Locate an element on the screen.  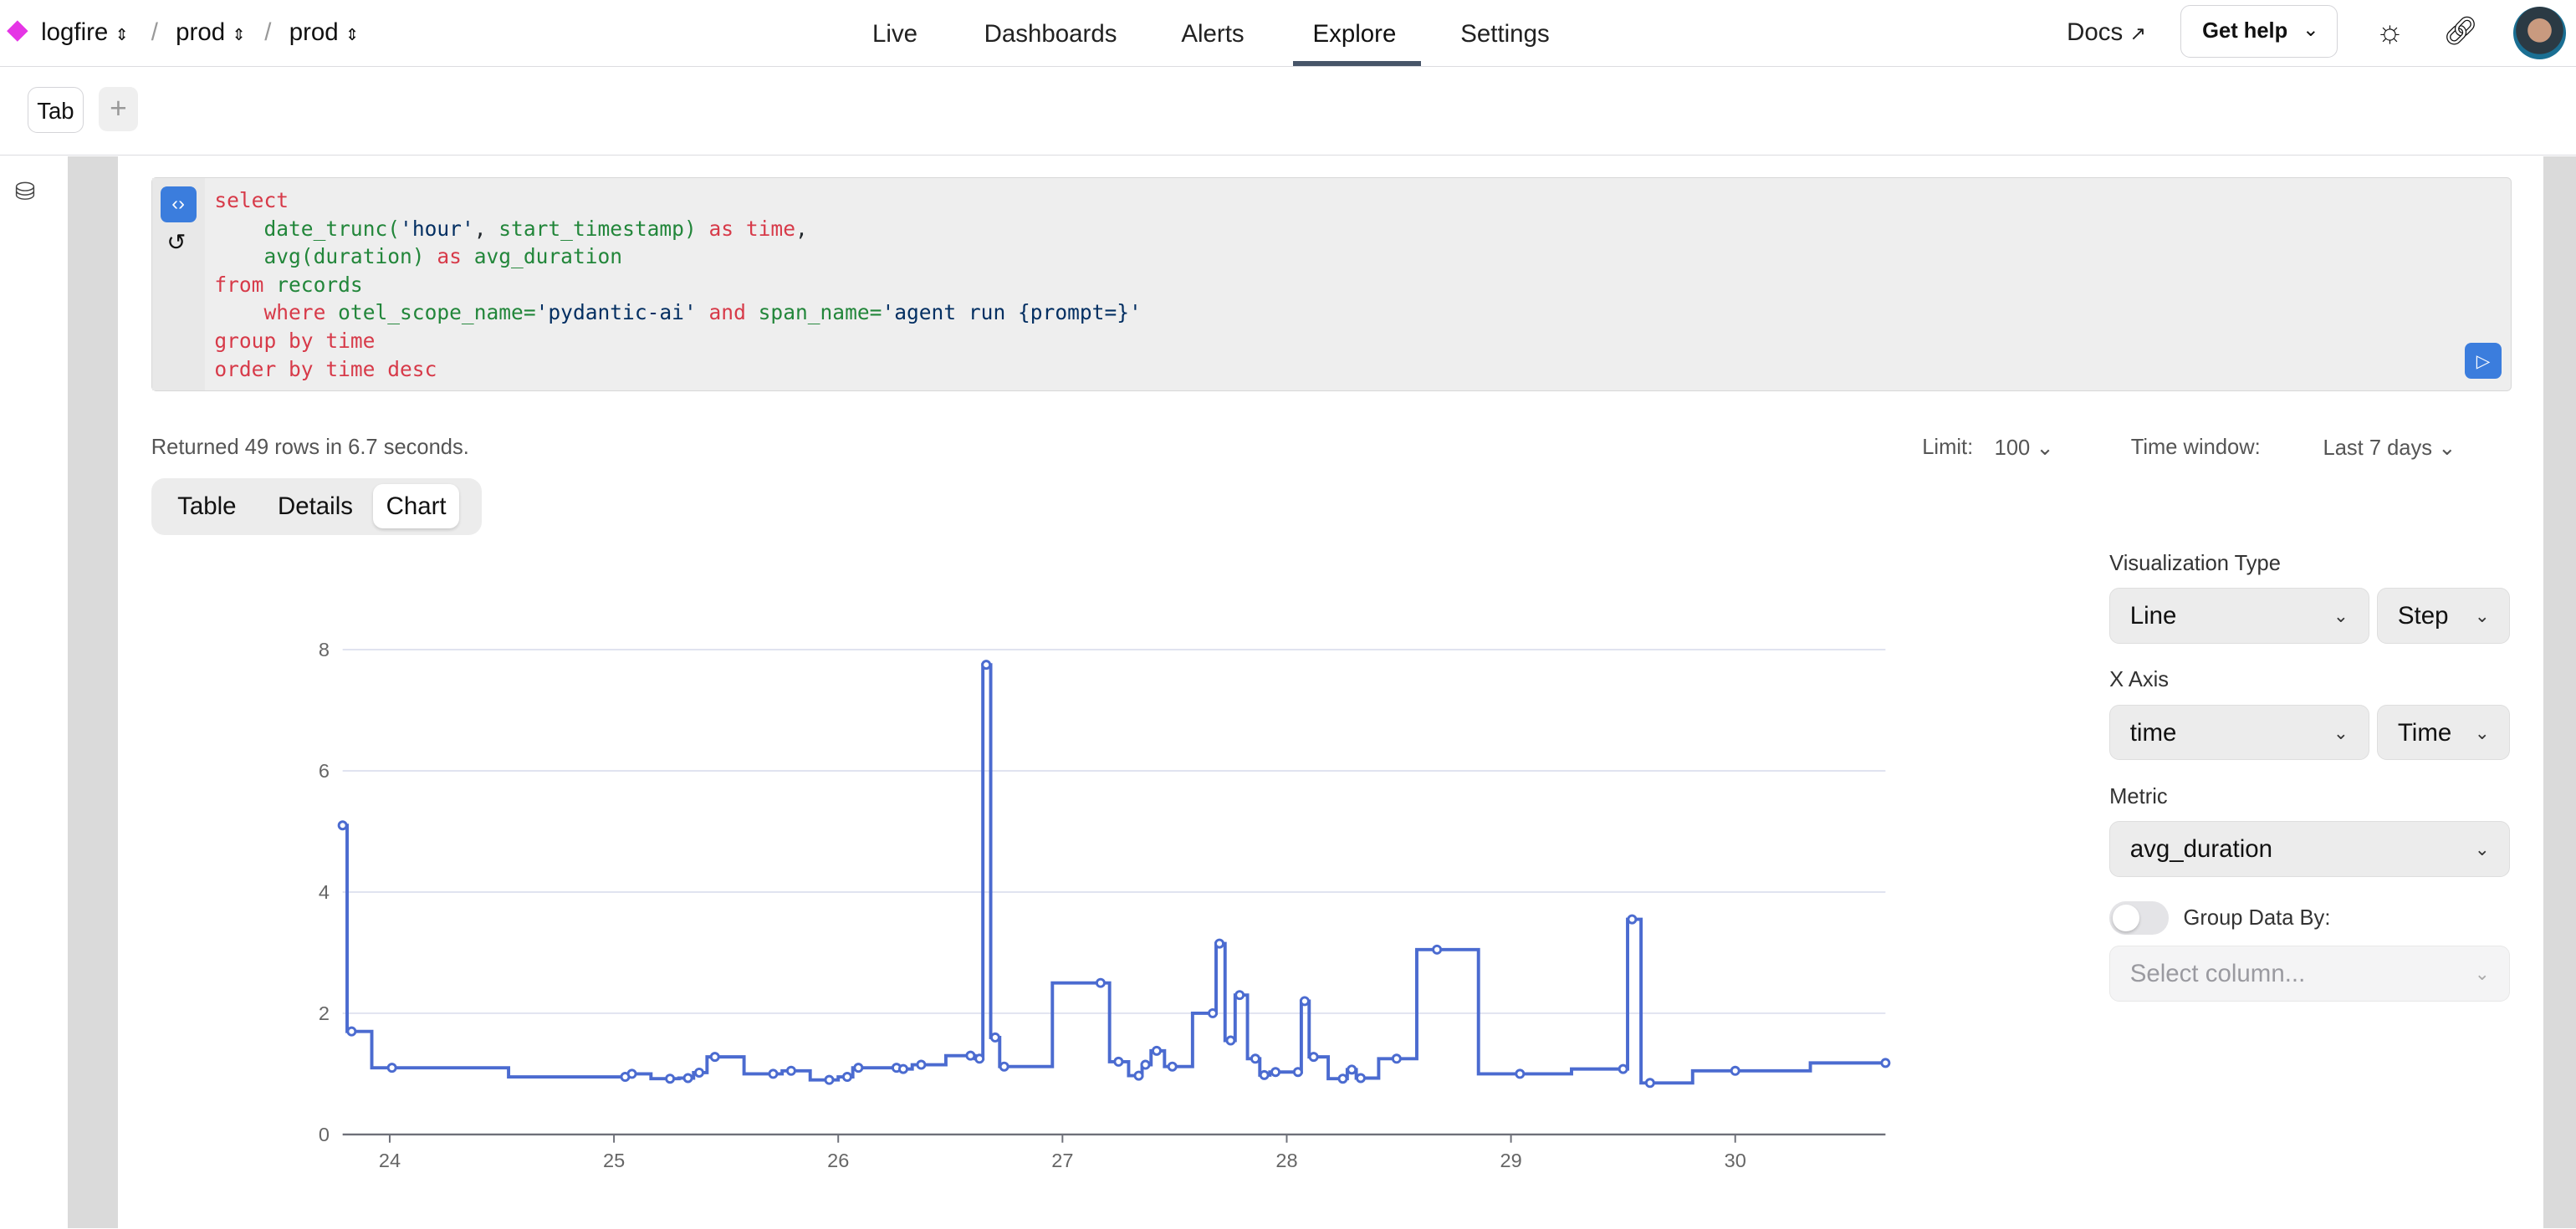
query-status: Returned 49 rows in 6.7 seconds. is located at coordinates (310, 447).